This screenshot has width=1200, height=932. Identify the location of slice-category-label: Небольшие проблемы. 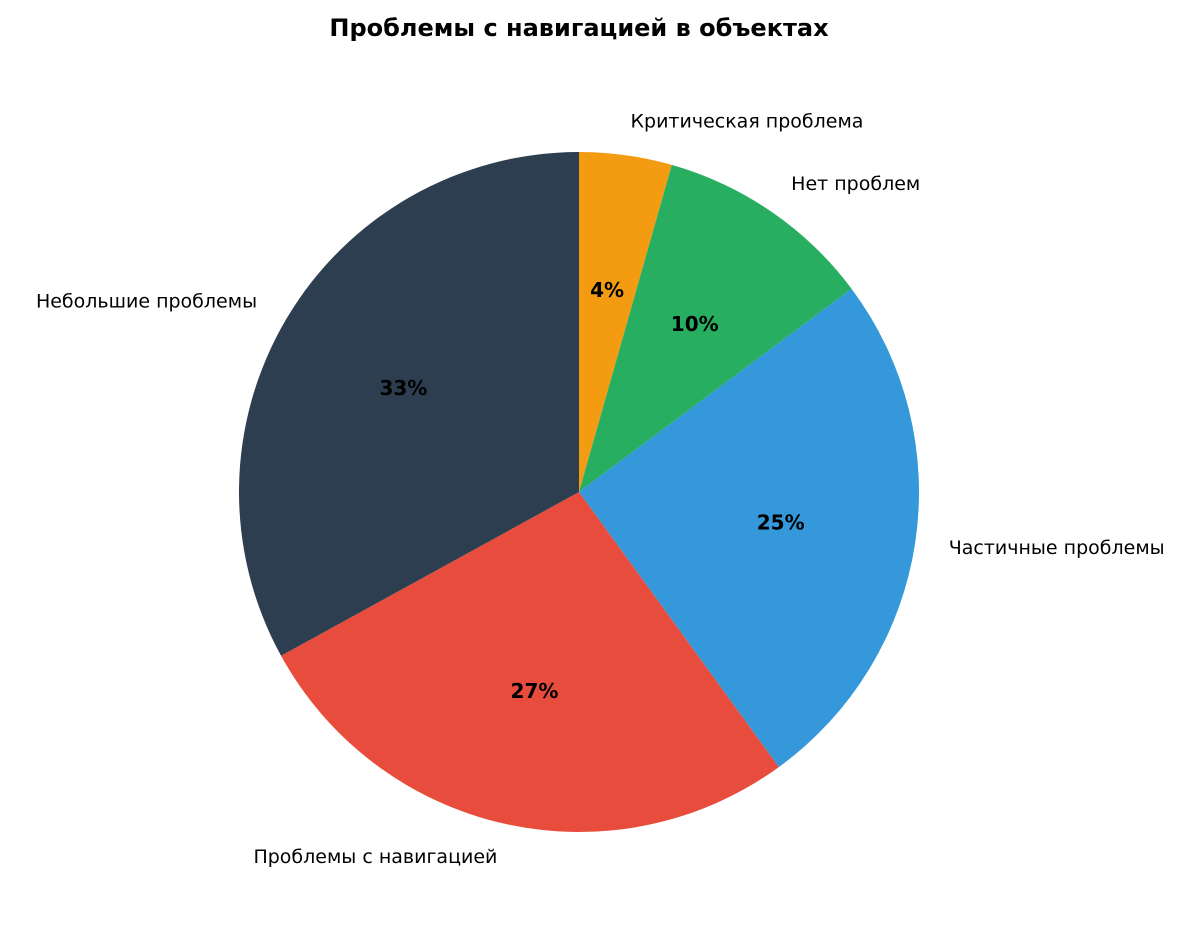
(146, 302).